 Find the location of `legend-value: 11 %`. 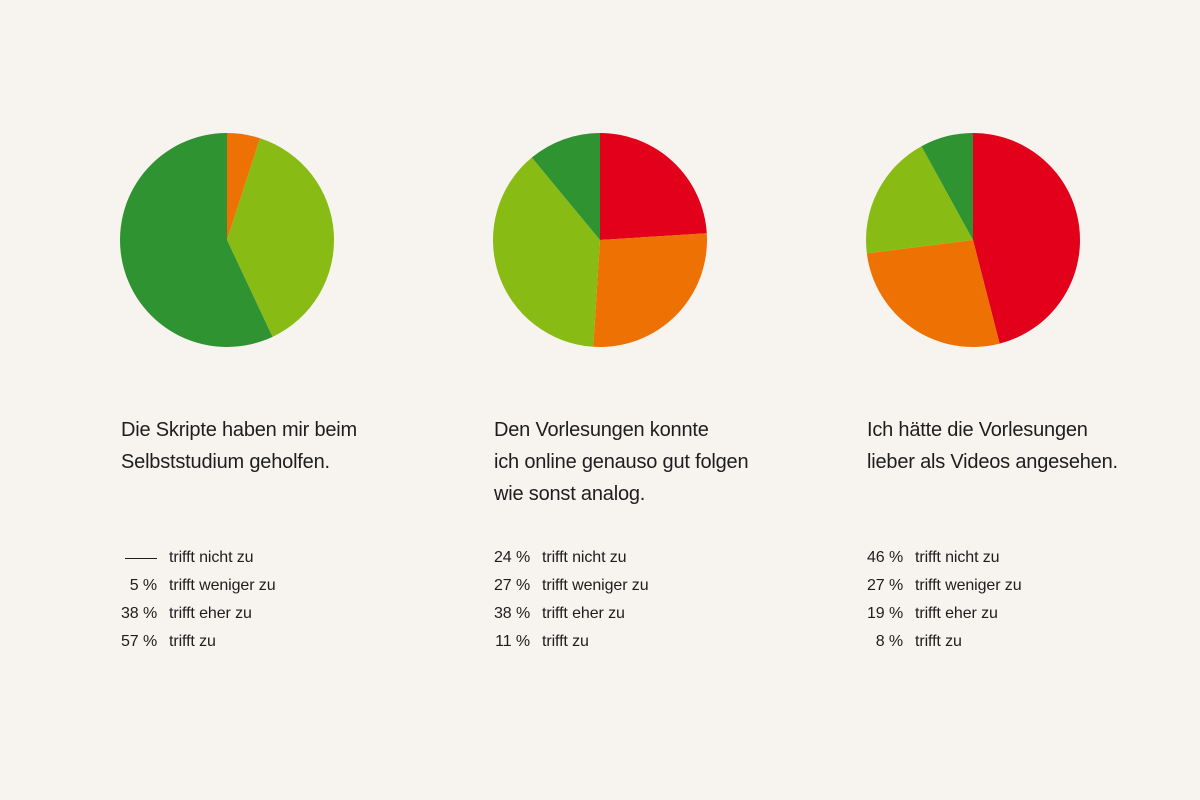

legend-value: 11 % is located at coordinates (512, 641).